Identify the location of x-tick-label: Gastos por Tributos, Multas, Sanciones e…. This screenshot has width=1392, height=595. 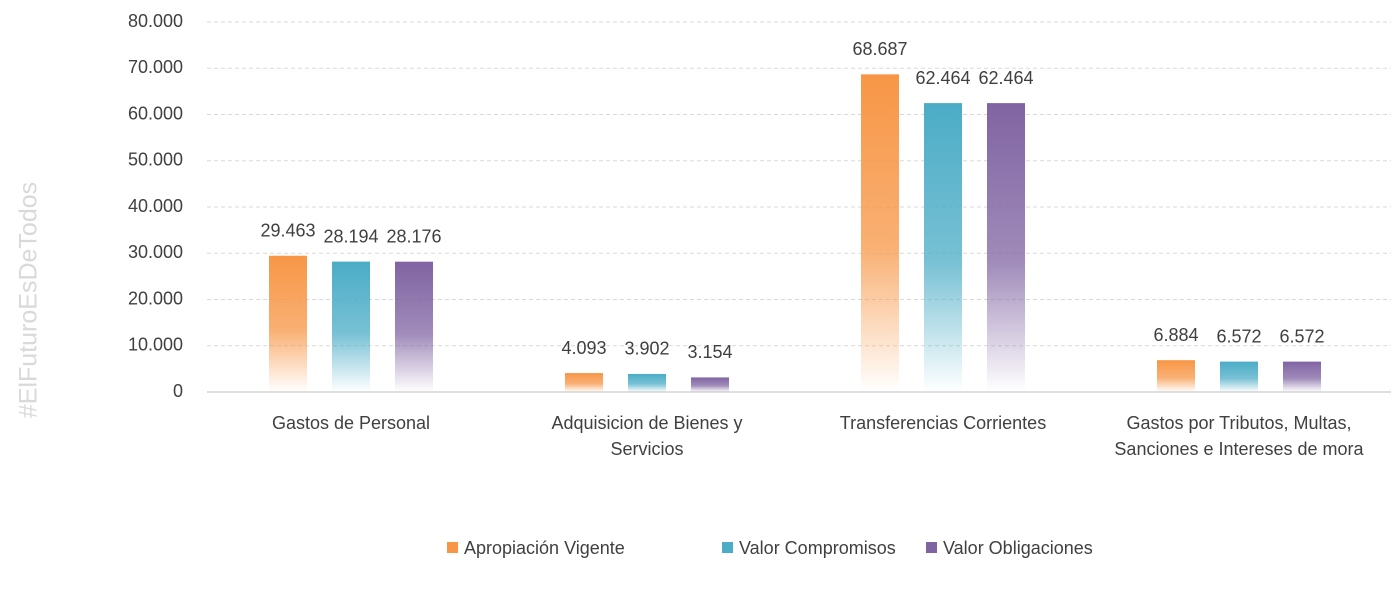
(1239, 436).